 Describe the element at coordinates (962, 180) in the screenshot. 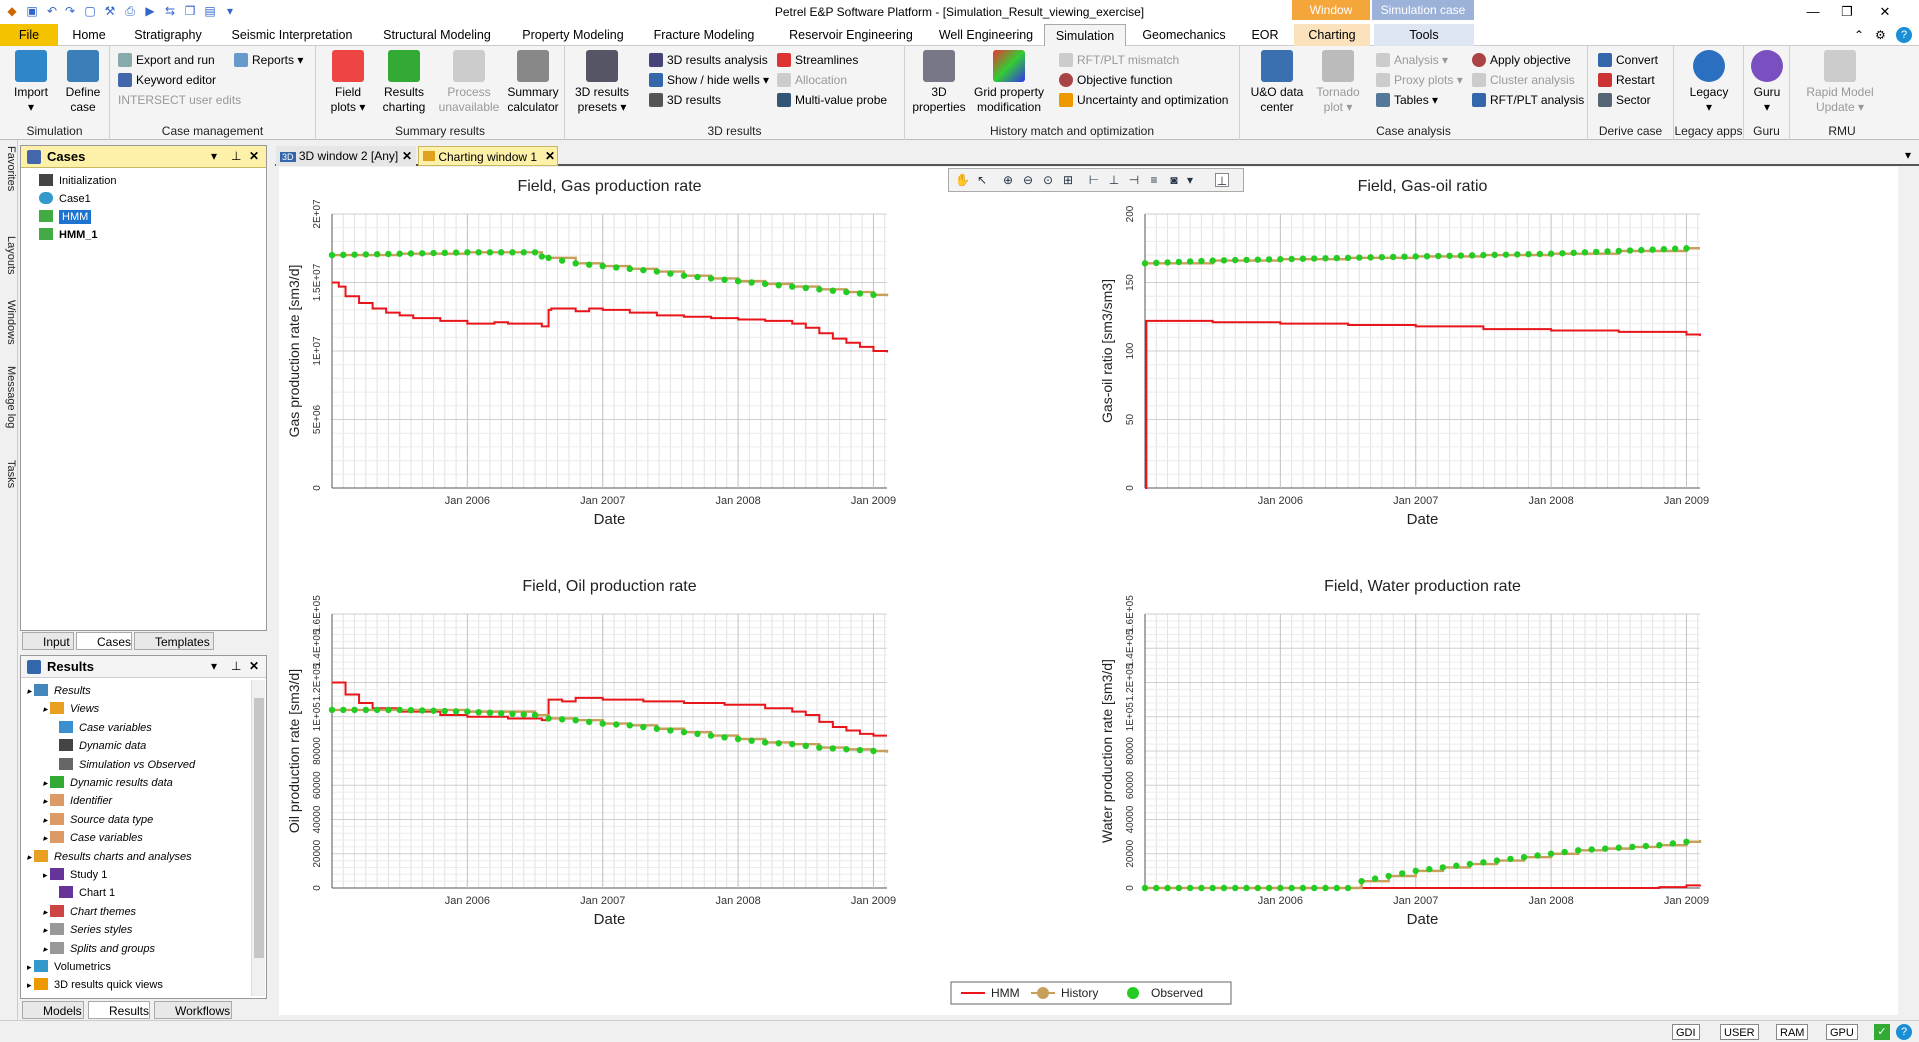

I see `pan-icon: ✋` at that location.